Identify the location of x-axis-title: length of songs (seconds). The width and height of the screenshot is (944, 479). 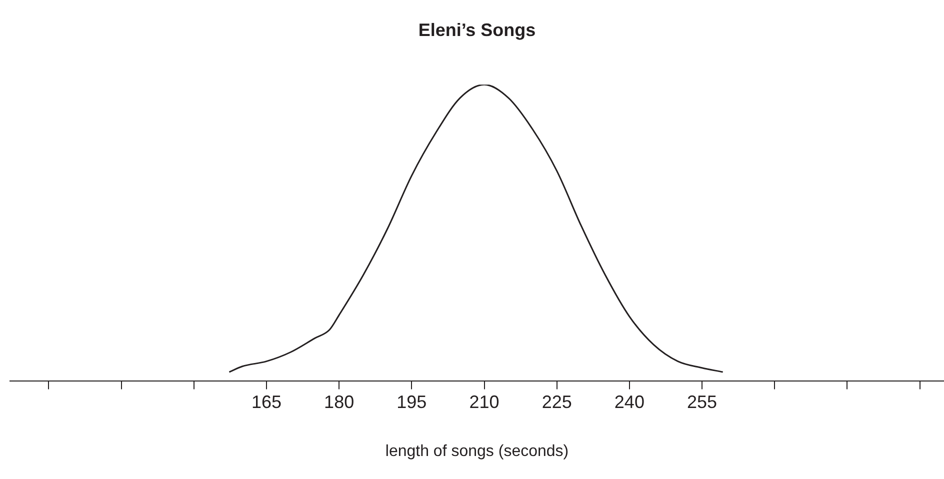
(477, 451).